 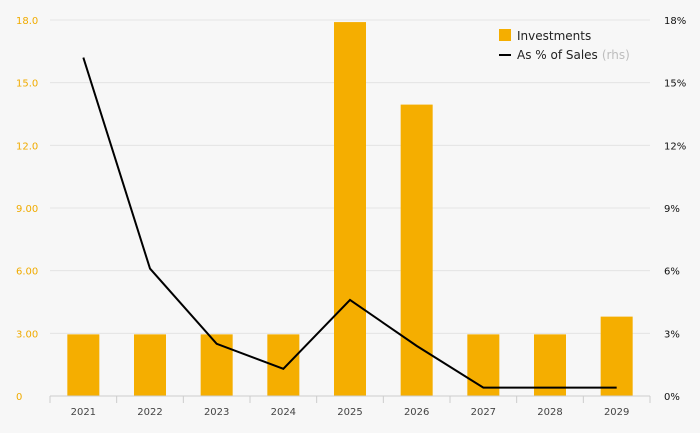 I want to click on y-right-tick-label: 6%, so click(x=672, y=272).